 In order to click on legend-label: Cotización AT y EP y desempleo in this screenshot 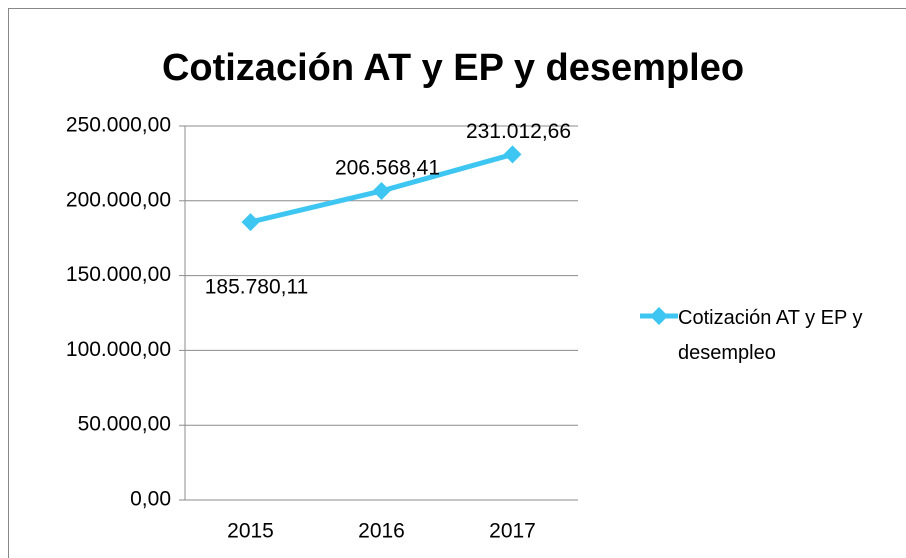, I will do `click(770, 335)`.